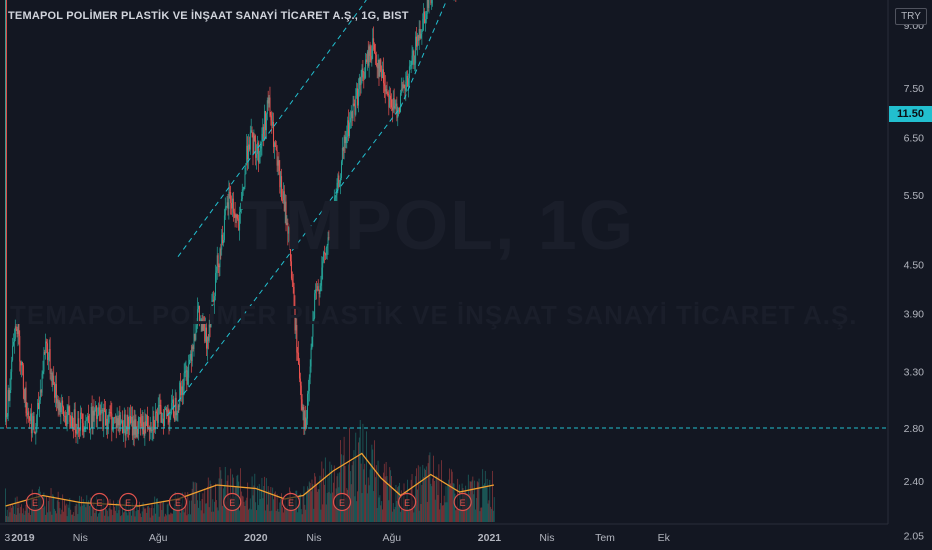 This screenshot has height=550, width=932. What do you see at coordinates (256, 538) in the screenshot?
I see `time-axis-tick: 2020` at bounding box center [256, 538].